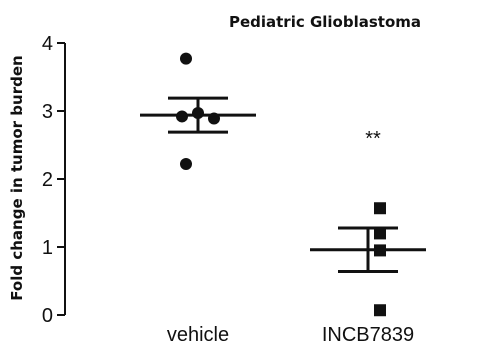 The image size is (481, 353). I want to click on chart-title: Pediatric Glioblastoma, so click(325, 22).